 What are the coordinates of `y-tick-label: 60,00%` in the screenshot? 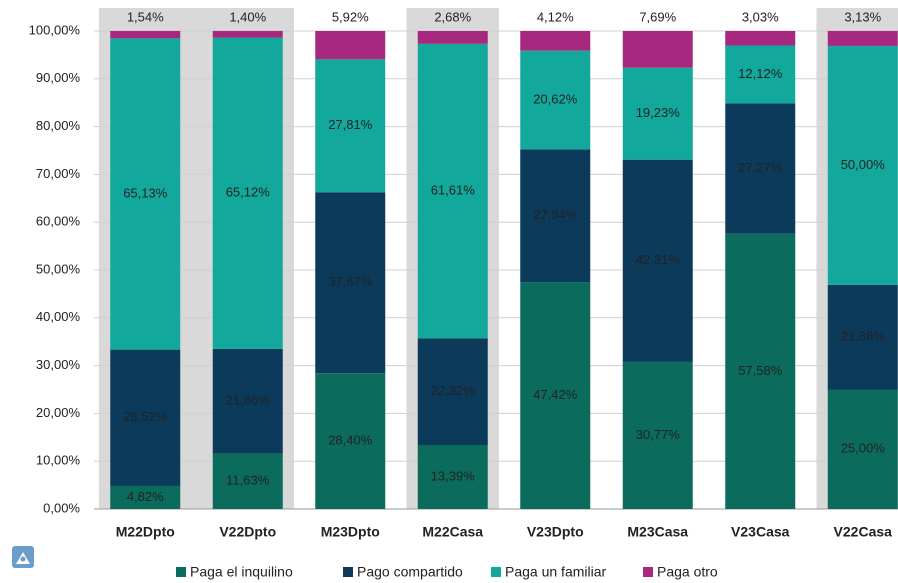 It's located at (58, 221).